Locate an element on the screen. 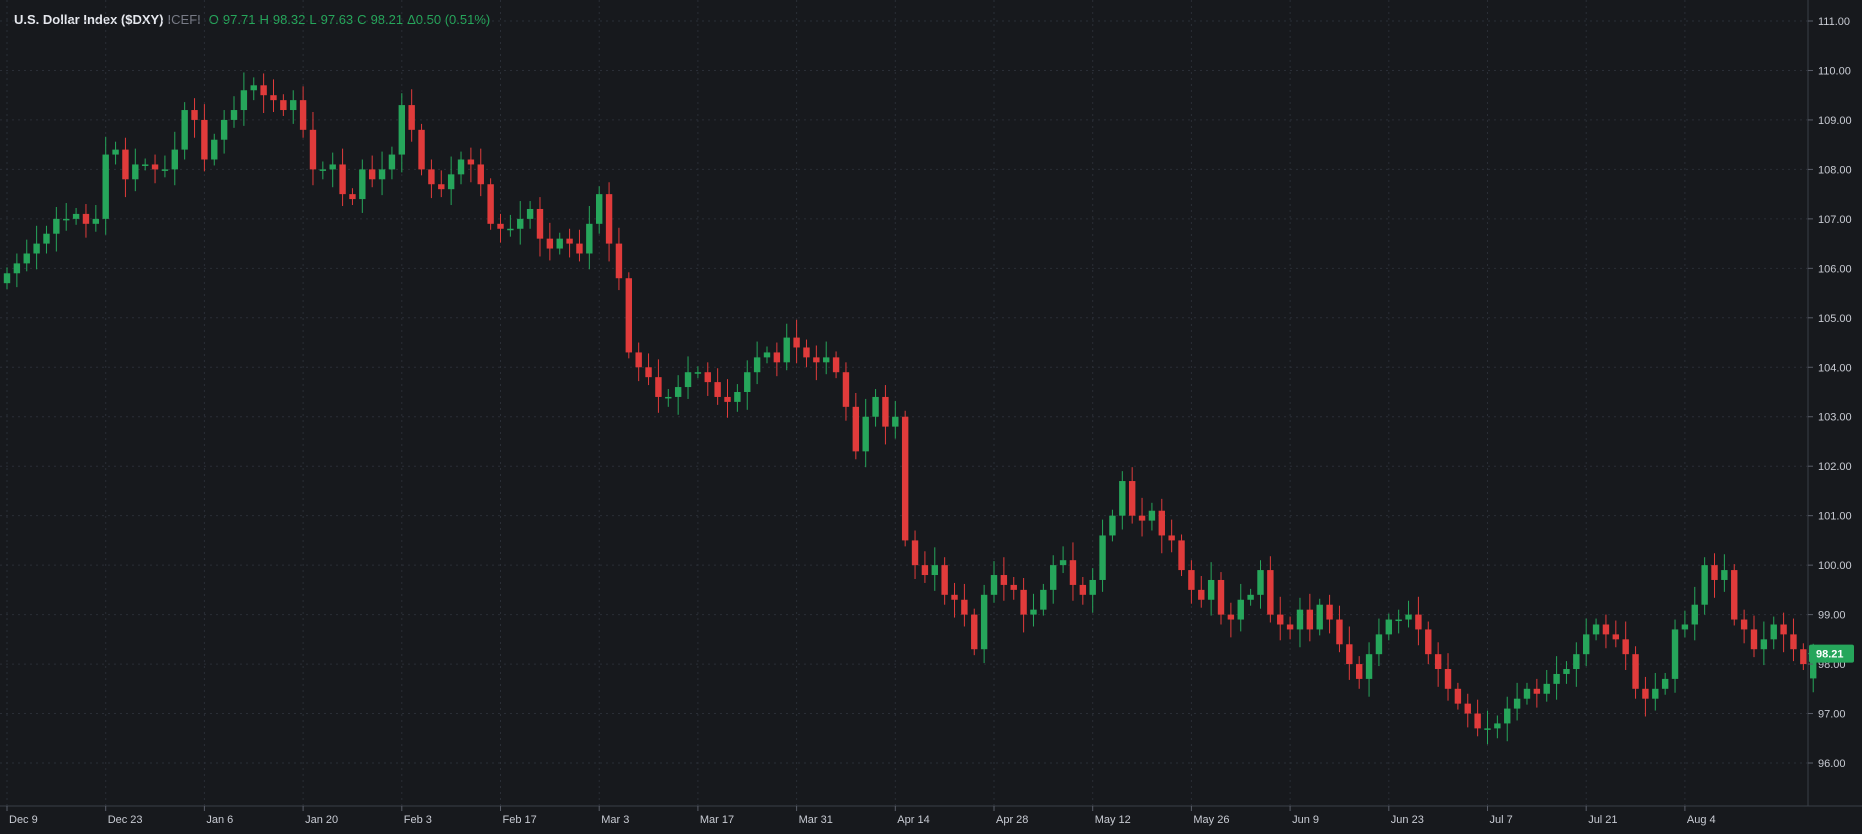 The height and width of the screenshot is (834, 1862). high-value: 98.32 is located at coordinates (289, 19).